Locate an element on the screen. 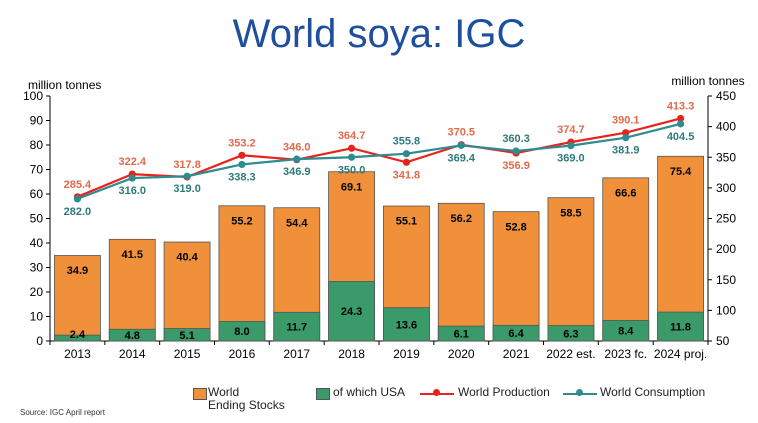 This screenshot has width=758, height=423. data-label-usa: 6.4 is located at coordinates (516, 334).